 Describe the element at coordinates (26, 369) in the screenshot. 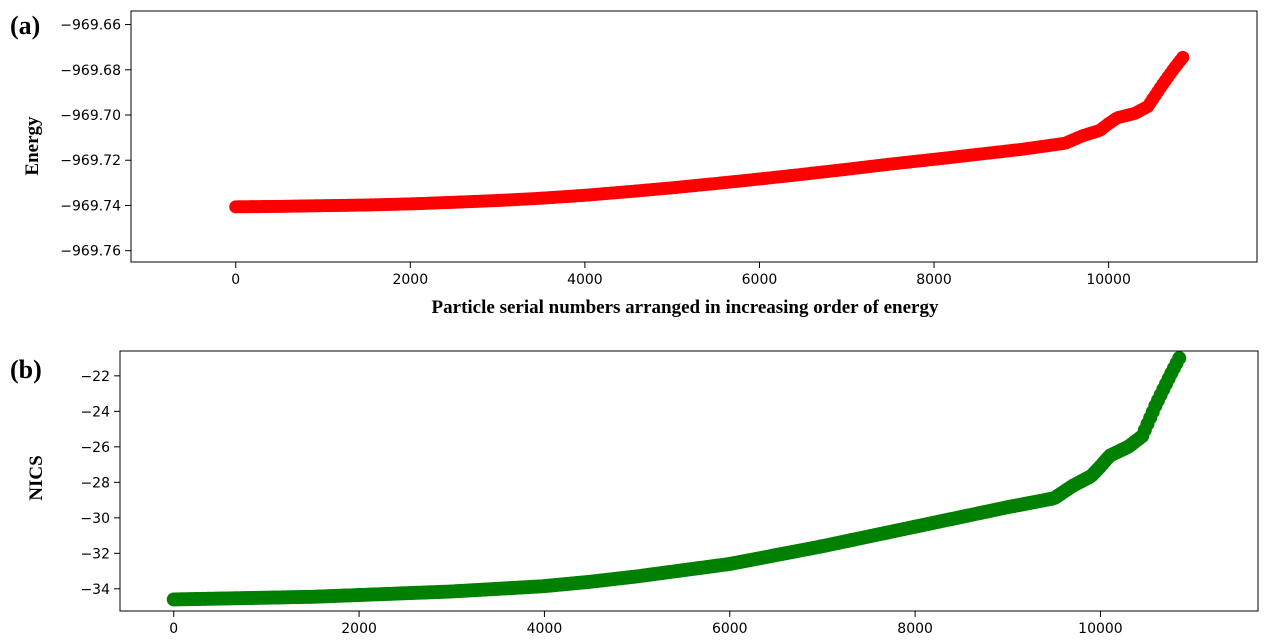

I see `panel-label-b: (b)` at that location.